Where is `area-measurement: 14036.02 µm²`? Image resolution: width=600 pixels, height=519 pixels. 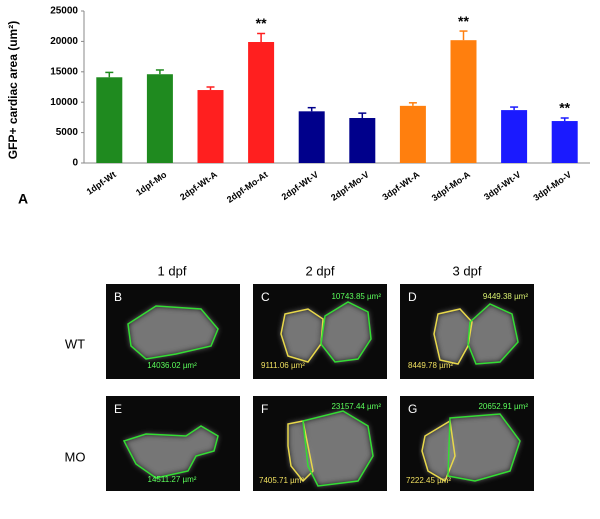 area-measurement: 14036.02 µm² is located at coordinates (172, 365).